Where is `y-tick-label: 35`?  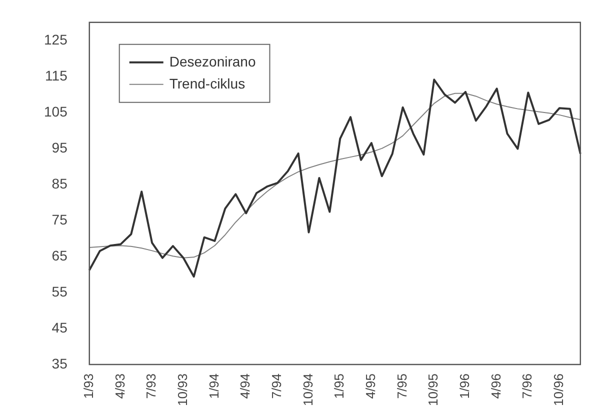
y-tick-label: 35 is located at coordinates (60, 363).